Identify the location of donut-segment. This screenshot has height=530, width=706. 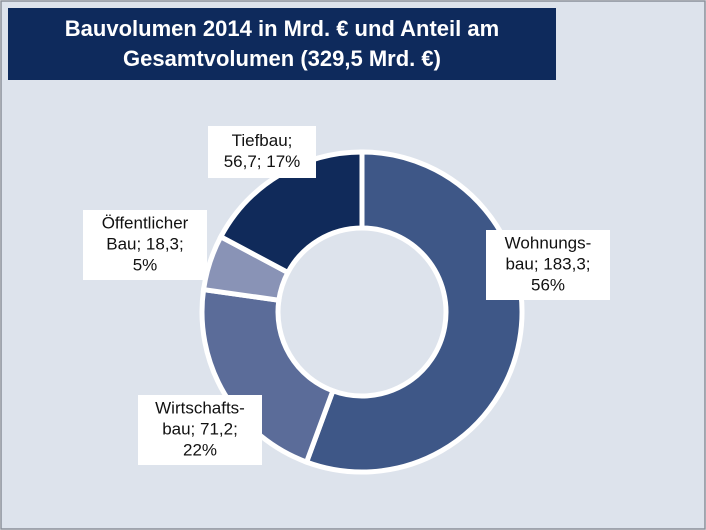
(291, 212).